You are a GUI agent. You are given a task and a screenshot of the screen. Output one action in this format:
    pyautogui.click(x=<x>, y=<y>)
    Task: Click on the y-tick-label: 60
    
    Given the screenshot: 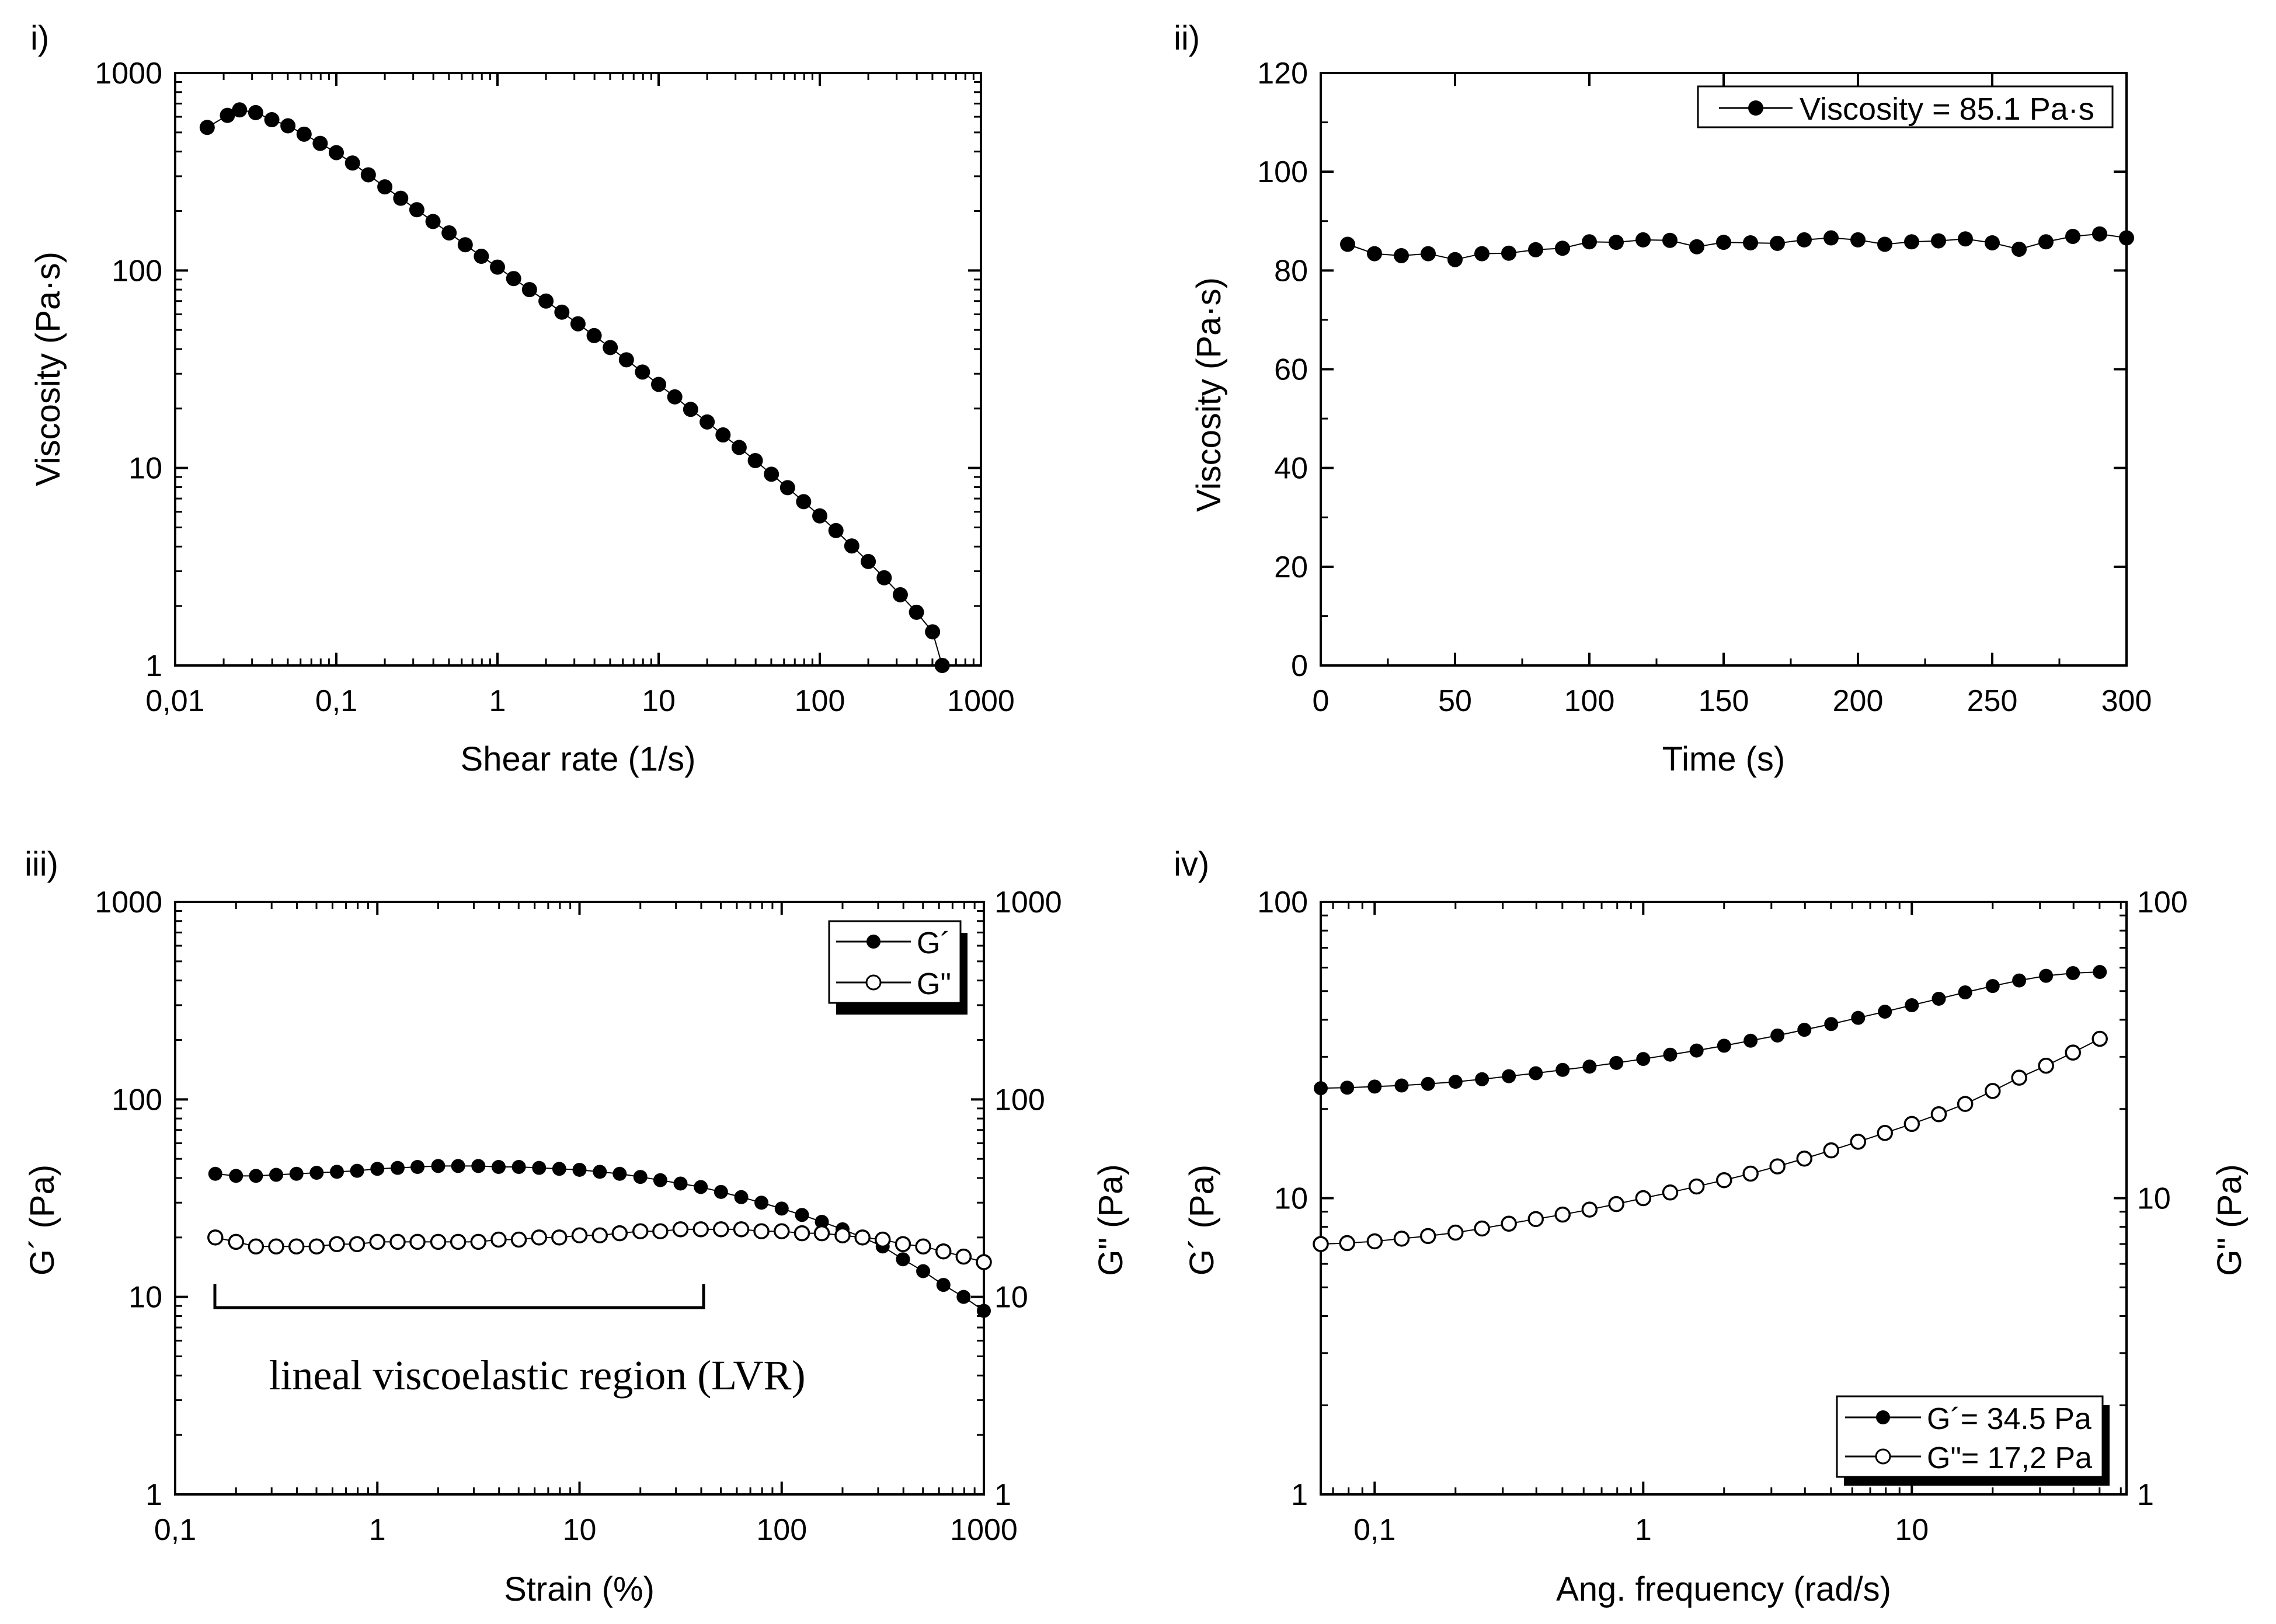 What is the action you would take?
    pyautogui.click(x=1291, y=370)
    